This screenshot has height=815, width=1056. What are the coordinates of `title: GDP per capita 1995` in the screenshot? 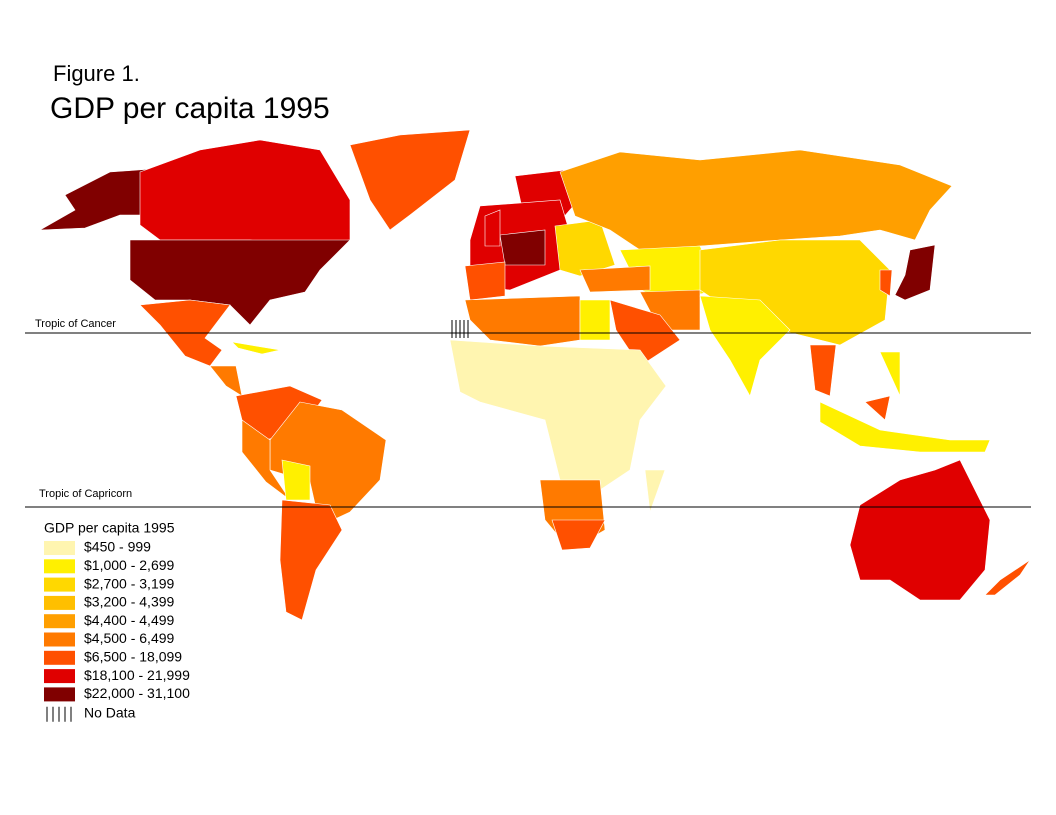 It's located at (190, 108).